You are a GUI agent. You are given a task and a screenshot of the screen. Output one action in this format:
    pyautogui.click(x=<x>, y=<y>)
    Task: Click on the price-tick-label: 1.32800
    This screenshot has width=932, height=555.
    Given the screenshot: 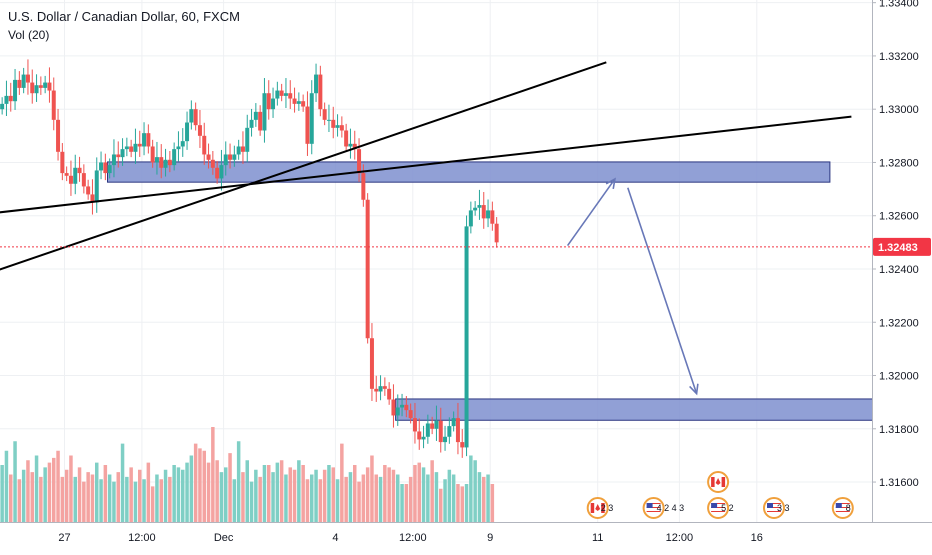 What is the action you would take?
    pyautogui.click(x=899, y=163)
    